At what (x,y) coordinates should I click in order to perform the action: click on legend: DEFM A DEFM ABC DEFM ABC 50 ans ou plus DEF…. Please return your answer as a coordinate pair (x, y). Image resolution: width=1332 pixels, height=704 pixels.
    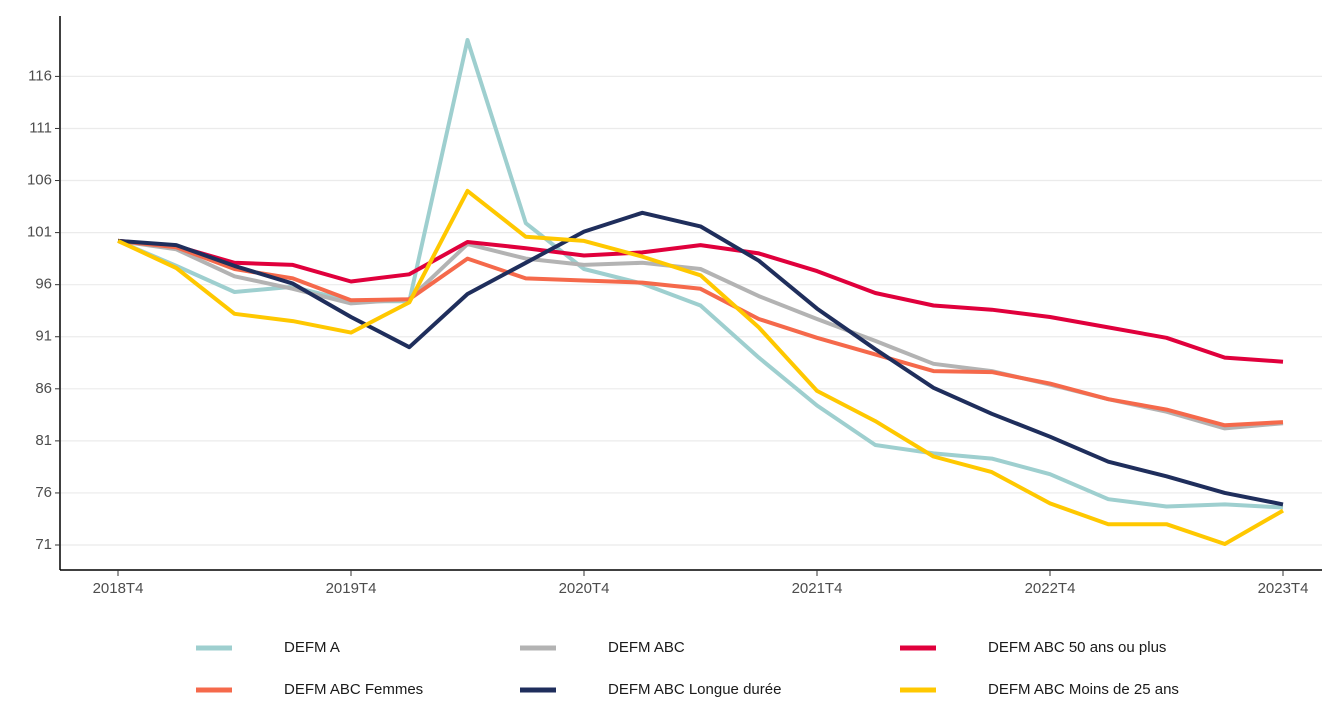
    Looking at the image, I should click on (687, 668).